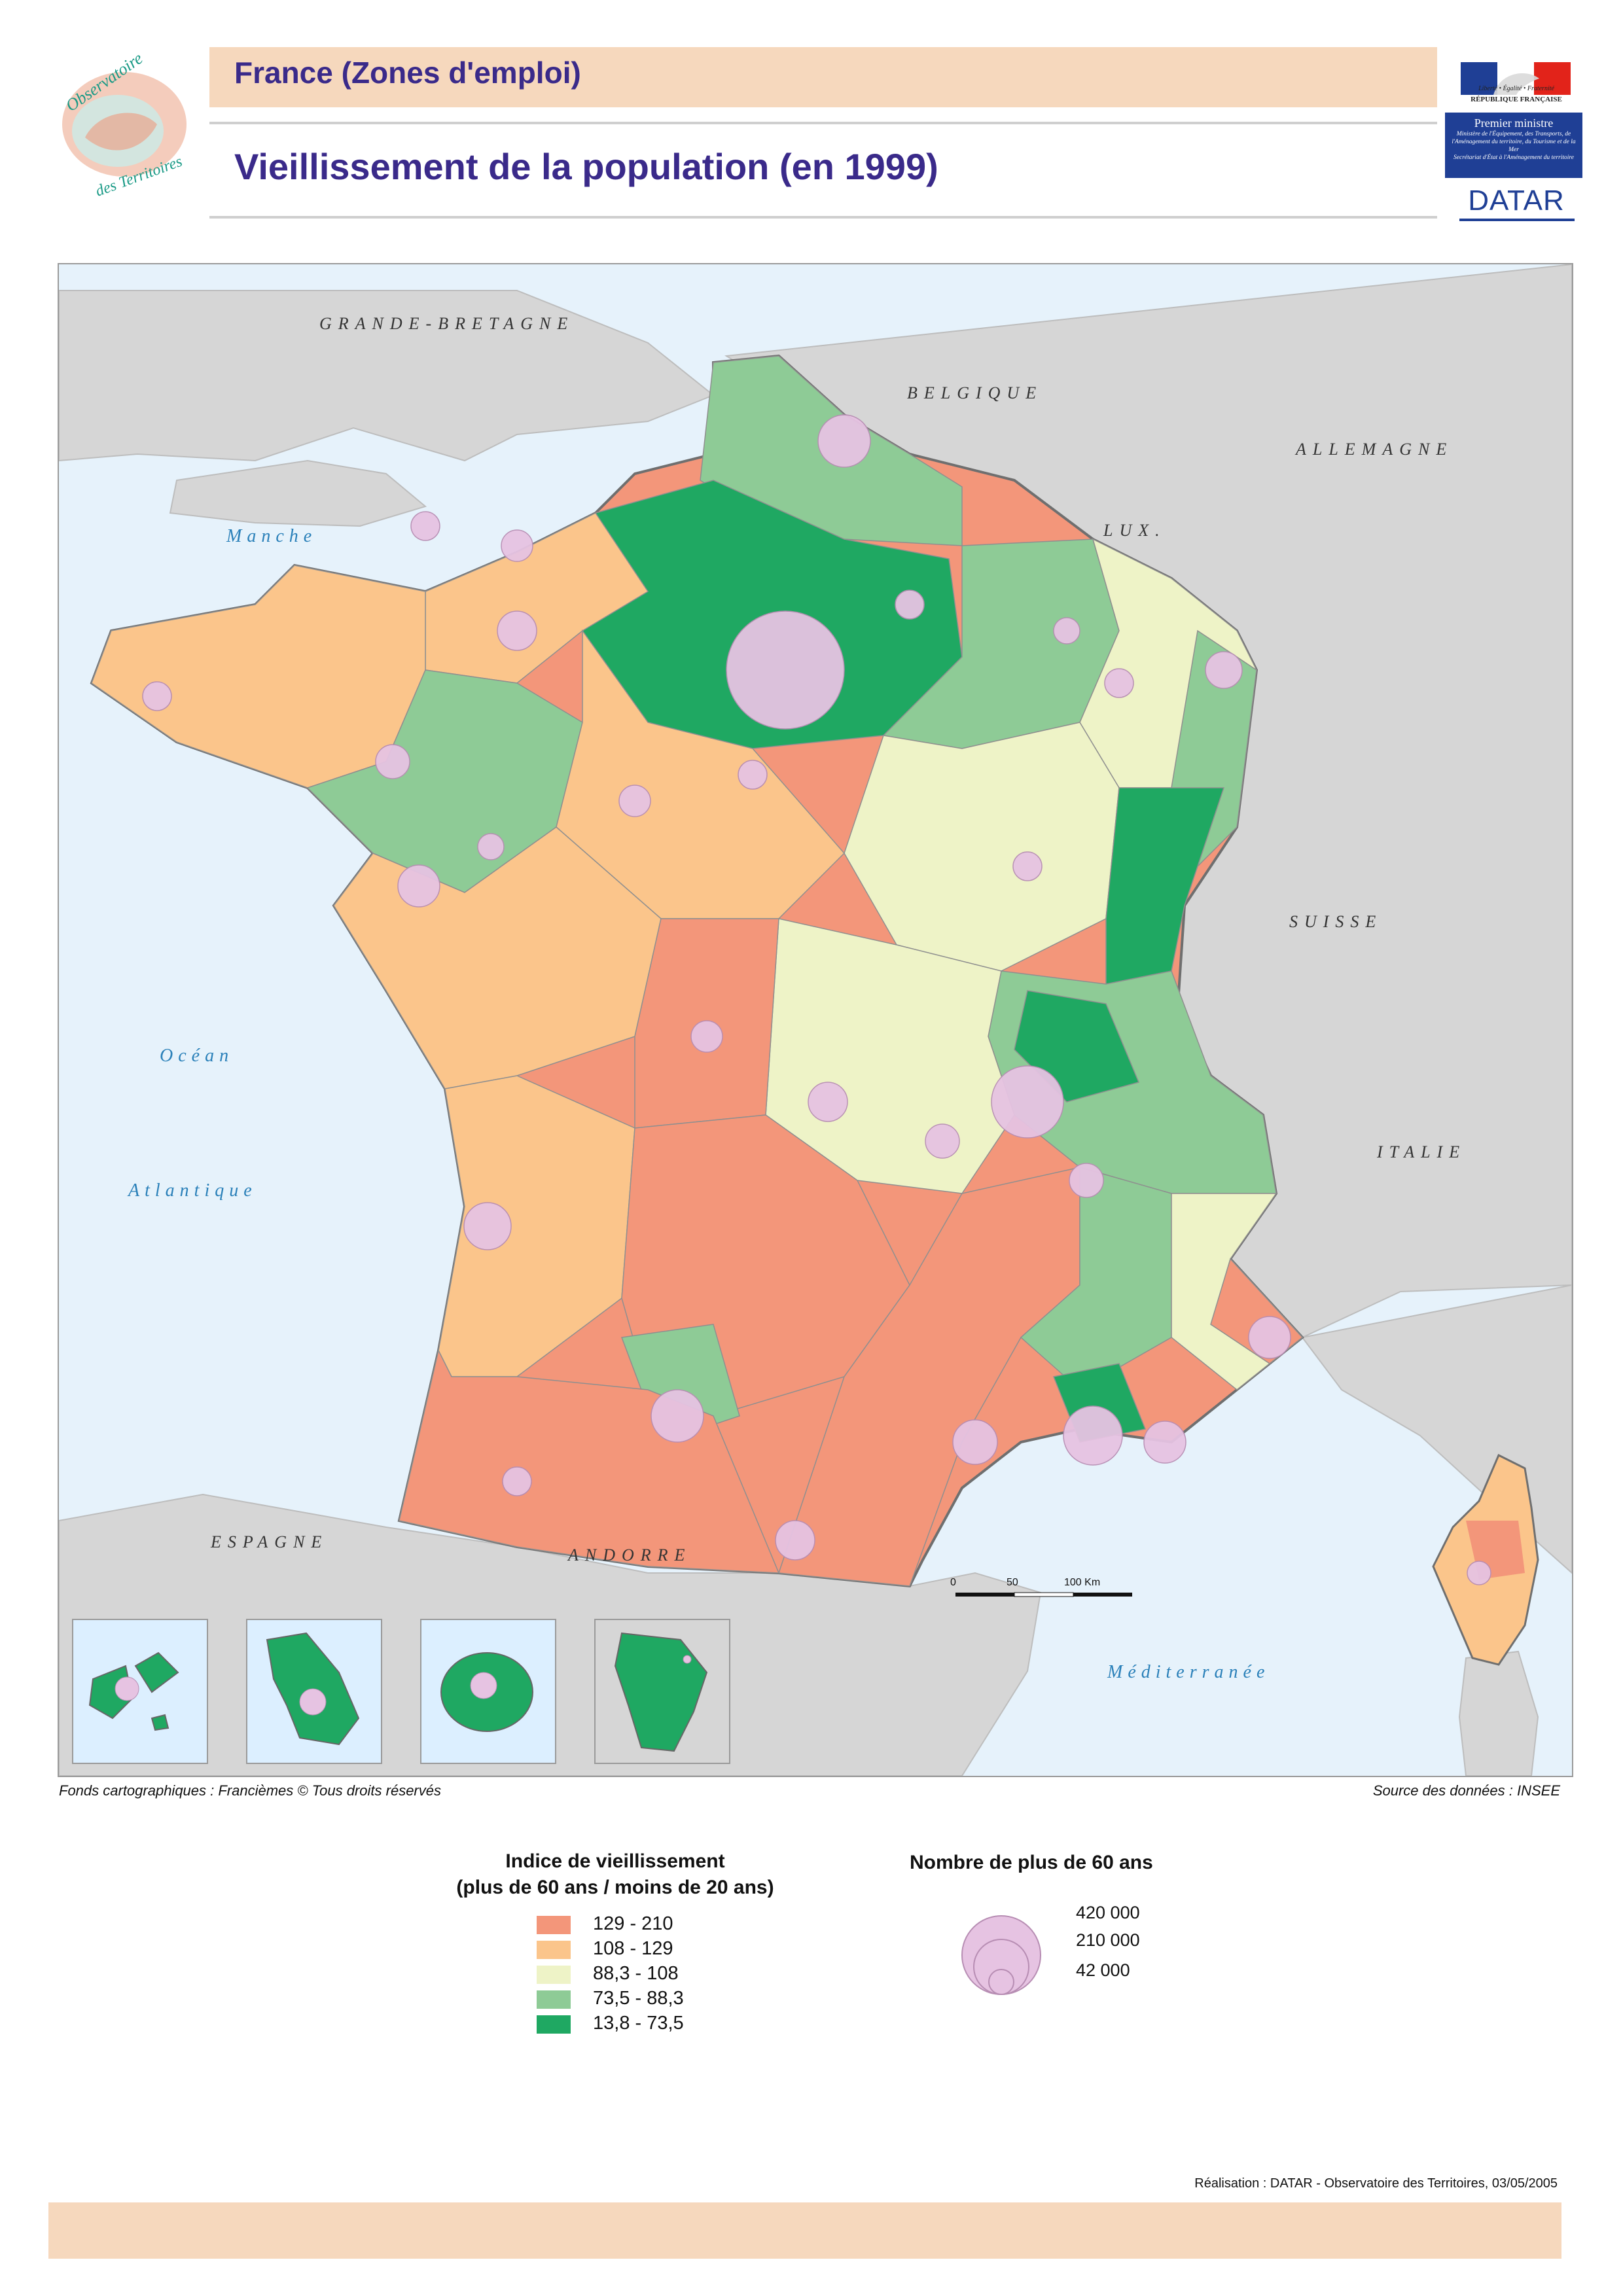 This screenshot has height=2296, width=1623. I want to click on bubble-angers, so click(491, 846).